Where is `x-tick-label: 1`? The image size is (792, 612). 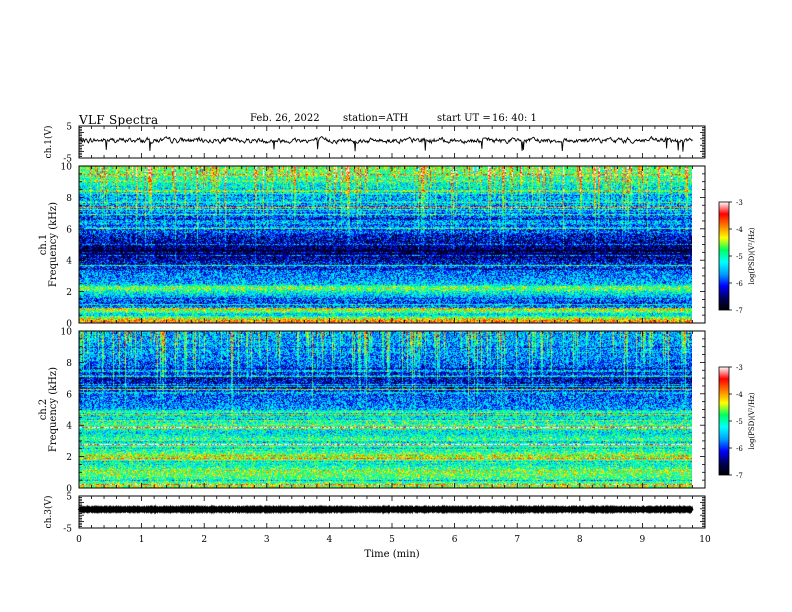
x-tick-label: 1 is located at coordinates (142, 540).